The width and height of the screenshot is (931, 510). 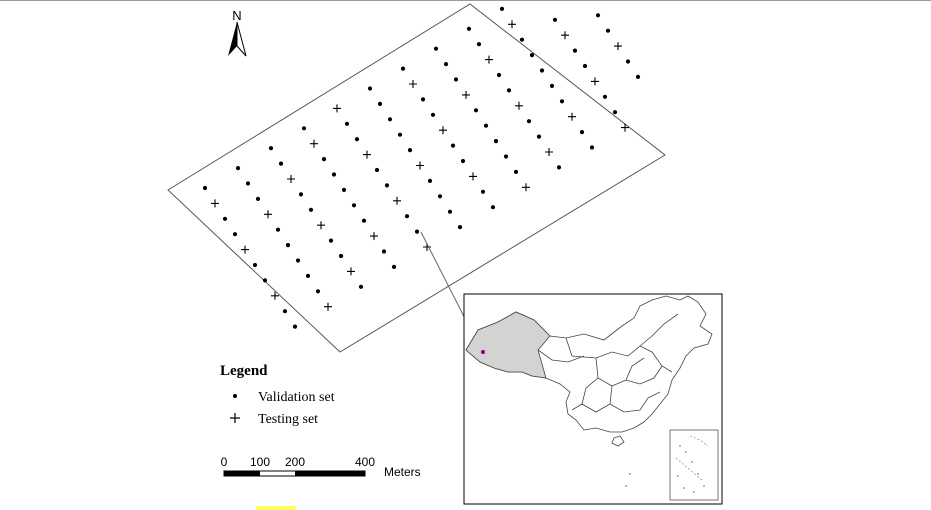 I want to click on north-arrow: N, so click(x=237, y=32).